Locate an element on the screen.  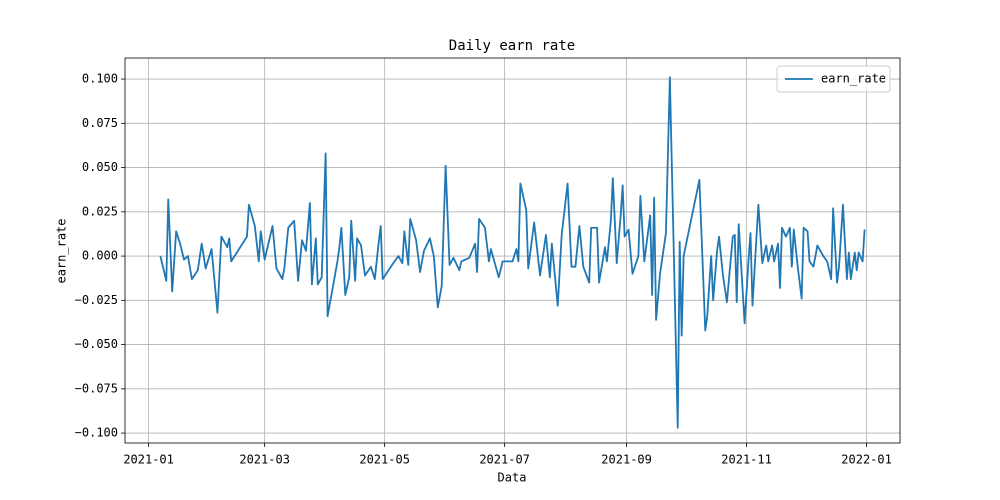
legend-box is located at coordinates (833, 79).